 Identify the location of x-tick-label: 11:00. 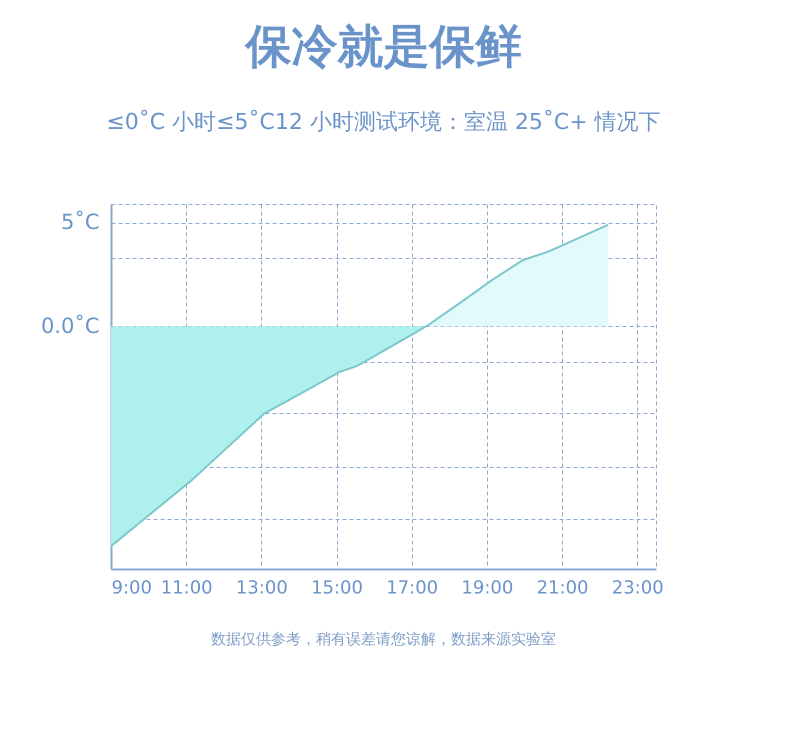
(186, 588).